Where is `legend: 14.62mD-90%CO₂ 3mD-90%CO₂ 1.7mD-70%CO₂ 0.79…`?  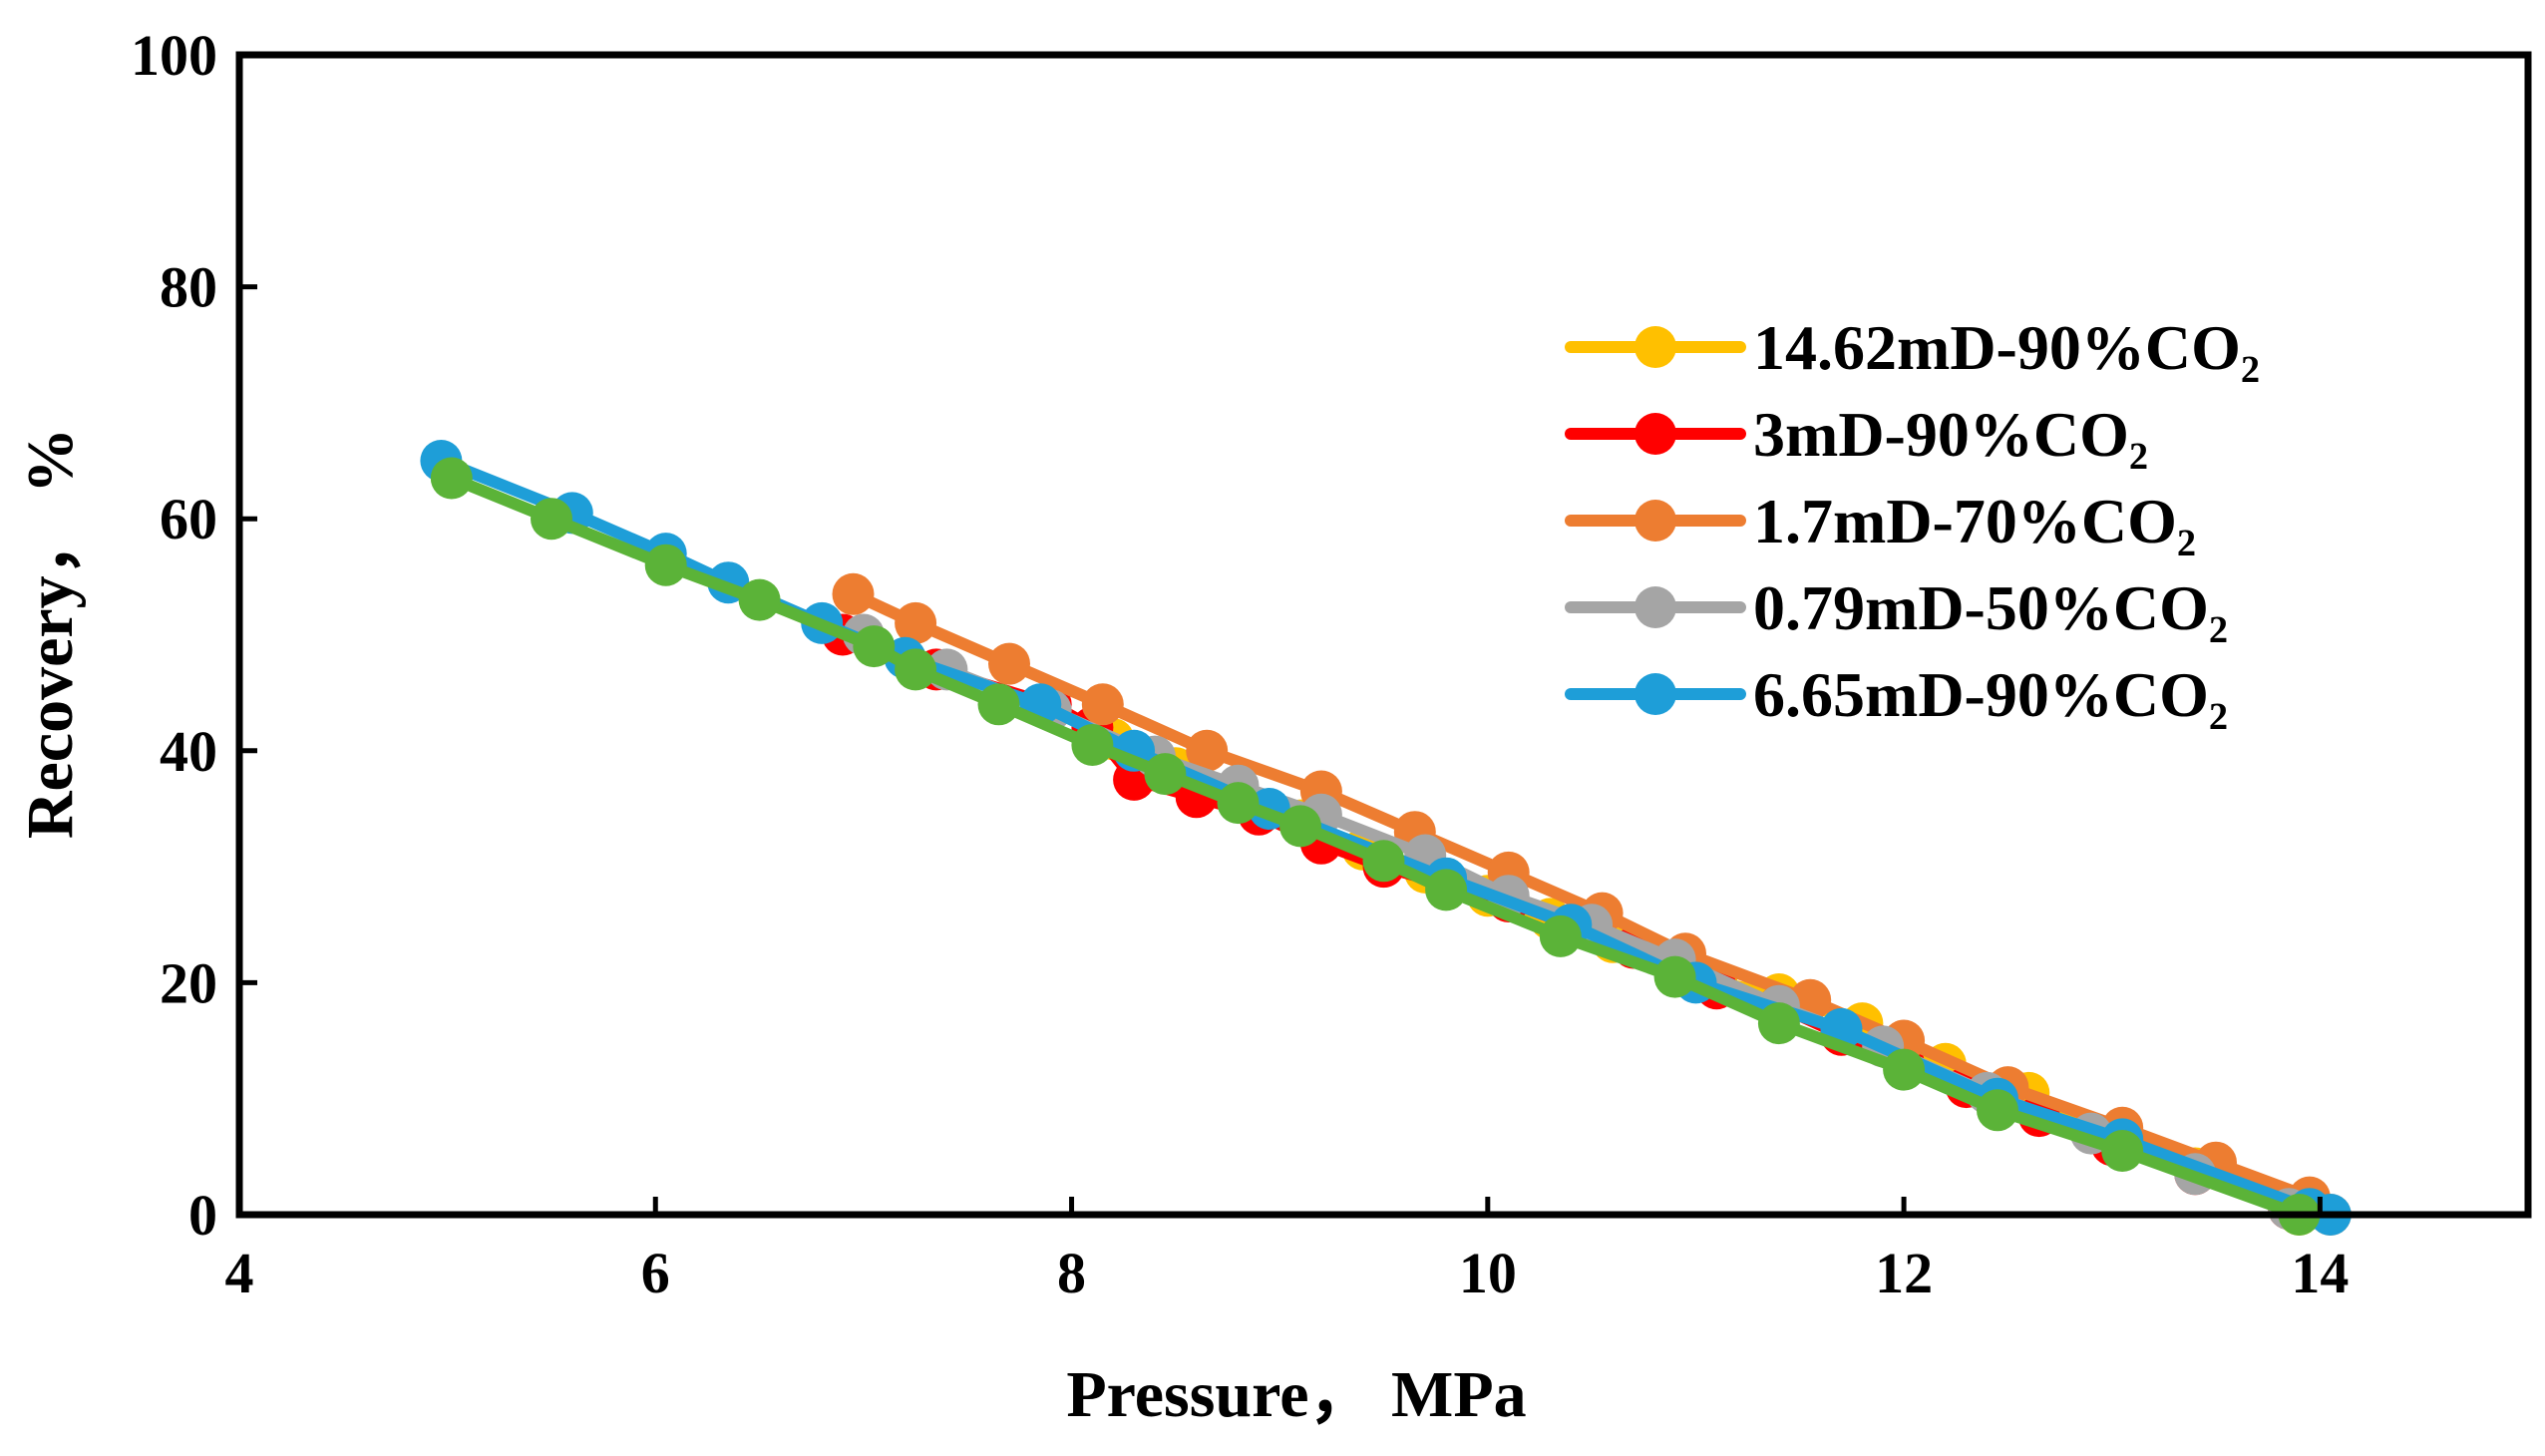
legend: 14.62mD-90%CO₂ 3mD-90%CO₂ 1.7mD-70%CO₂ 0.79… is located at coordinates (1912, 521).